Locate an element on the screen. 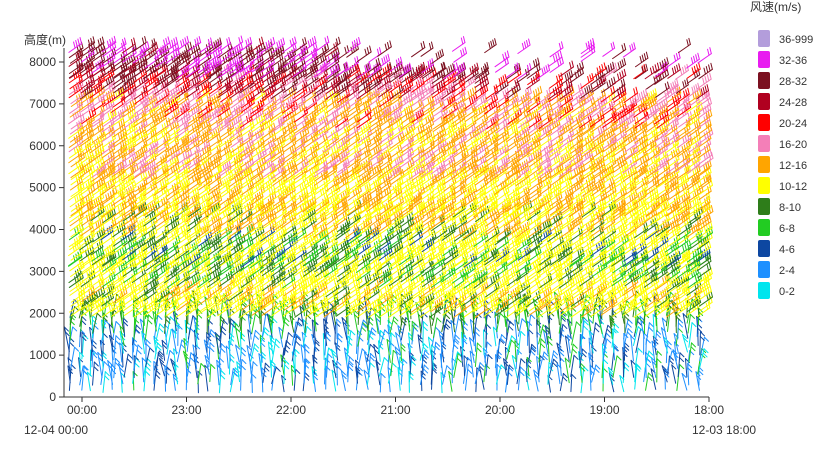 The height and width of the screenshot is (457, 819). legend-label: 36-999 is located at coordinates (796, 40).